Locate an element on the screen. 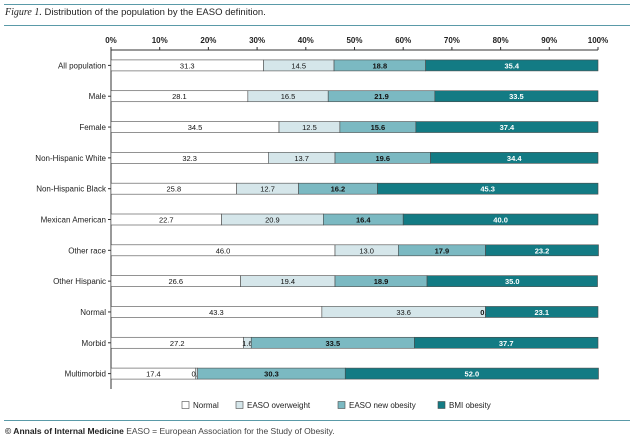  x-tick-label: 100% is located at coordinates (598, 40).